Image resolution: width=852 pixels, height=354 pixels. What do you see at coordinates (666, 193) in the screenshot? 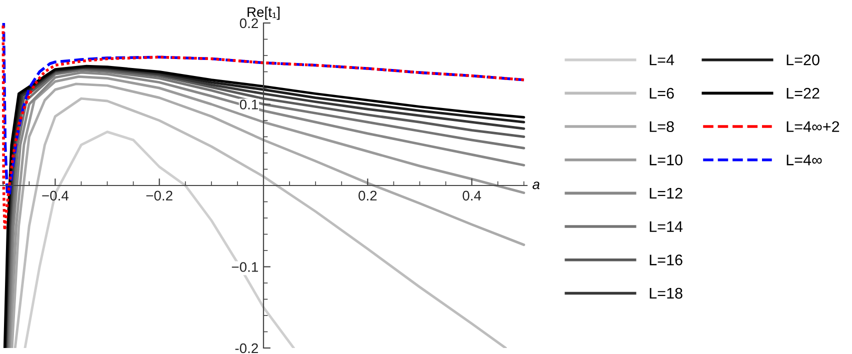
I see `legend-label: L=12` at bounding box center [666, 193].